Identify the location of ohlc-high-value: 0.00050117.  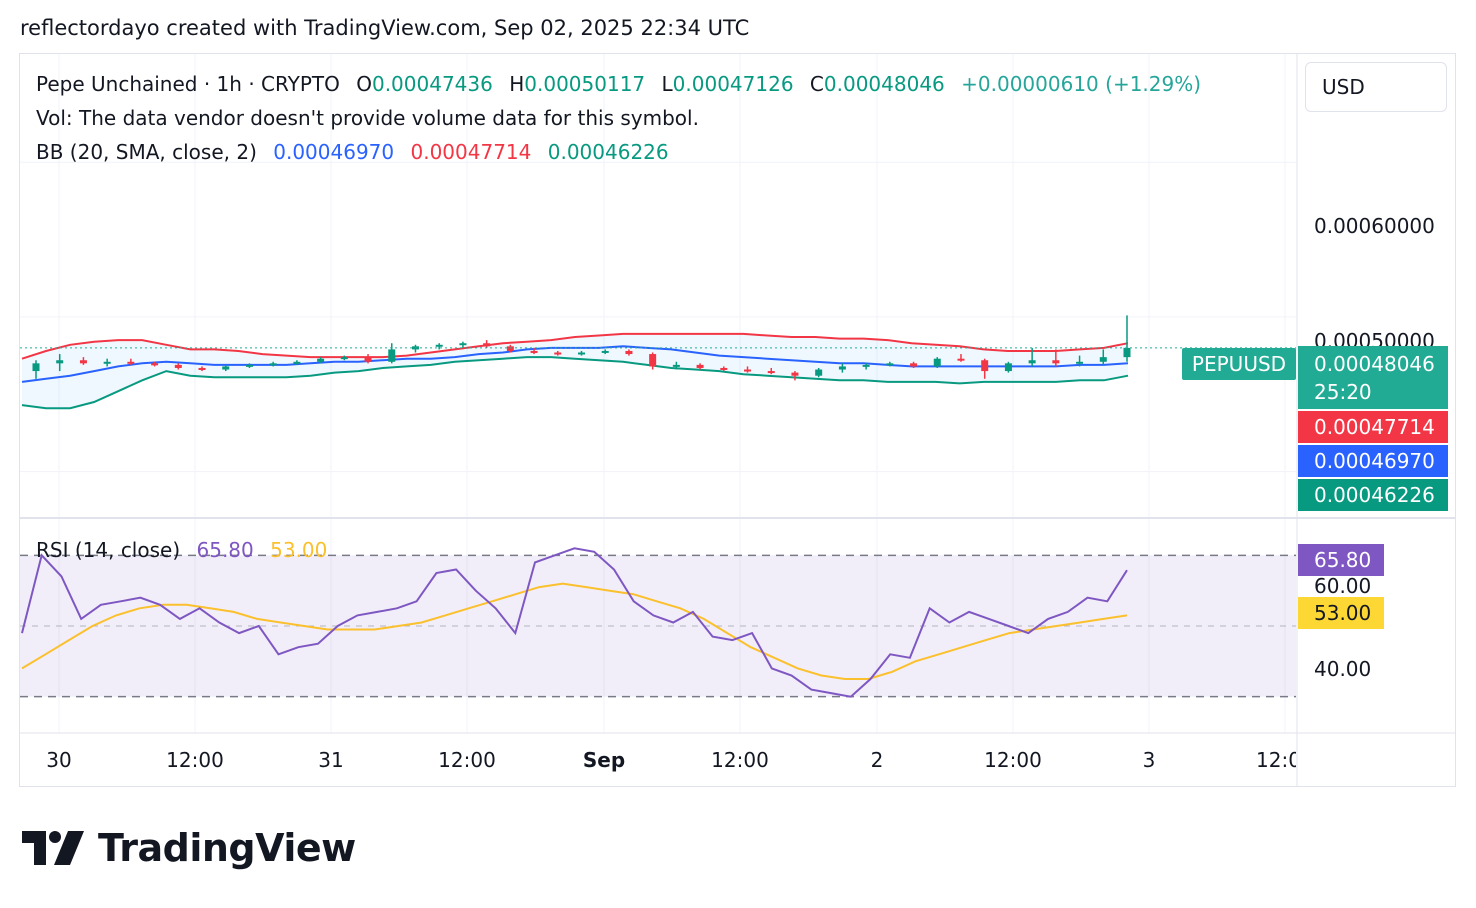
(585, 84).